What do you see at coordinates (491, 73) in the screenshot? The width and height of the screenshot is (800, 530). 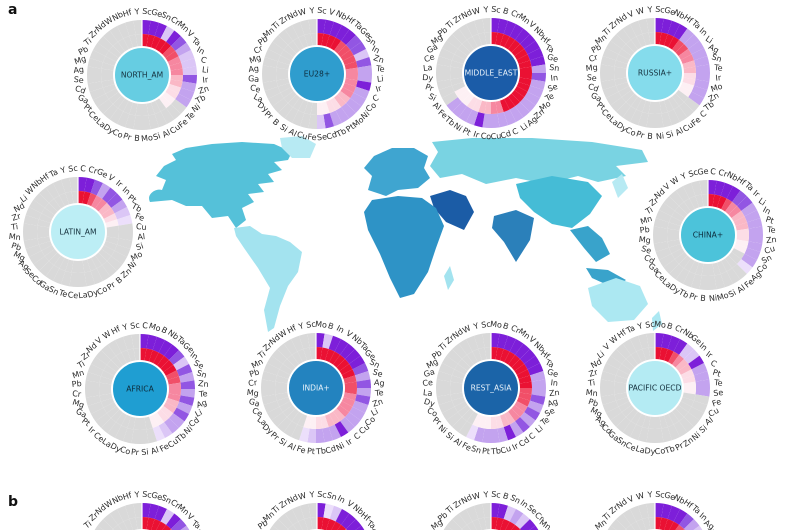 I see `region-label-middle_east: MIDDLE_EAST` at bounding box center [491, 73].